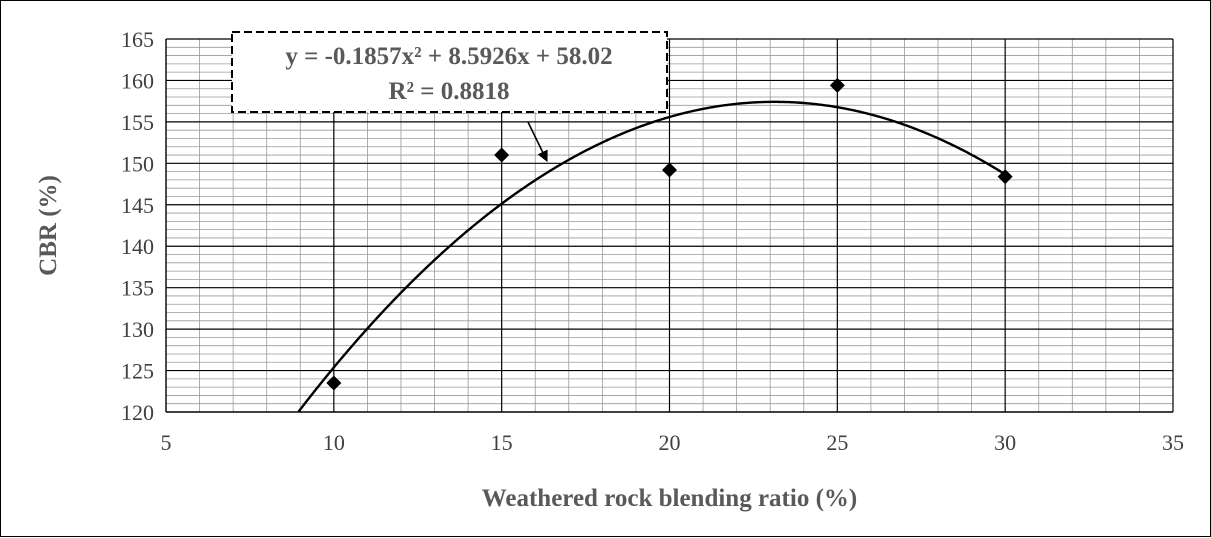 Image resolution: width=1211 pixels, height=538 pixels. Describe the element at coordinates (137, 205) in the screenshot. I see `y-tick-label: 145` at that location.